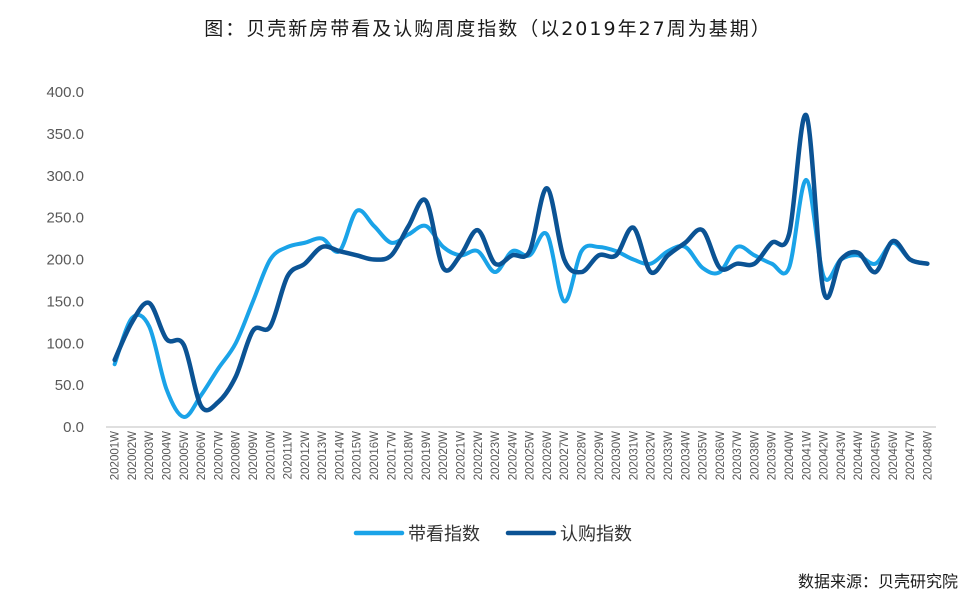  Describe the element at coordinates (116, 455) in the screenshot. I see `x-tick-label: 202001W` at that location.